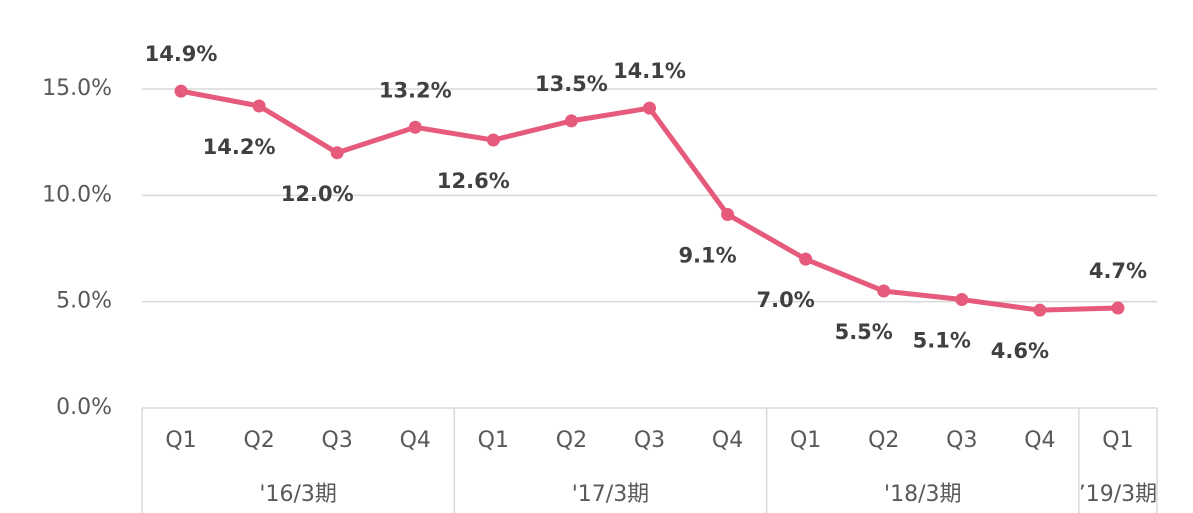 The image size is (1193, 513). What do you see at coordinates (1020, 351) in the screenshot?
I see `value-label: 4.6%` at bounding box center [1020, 351].